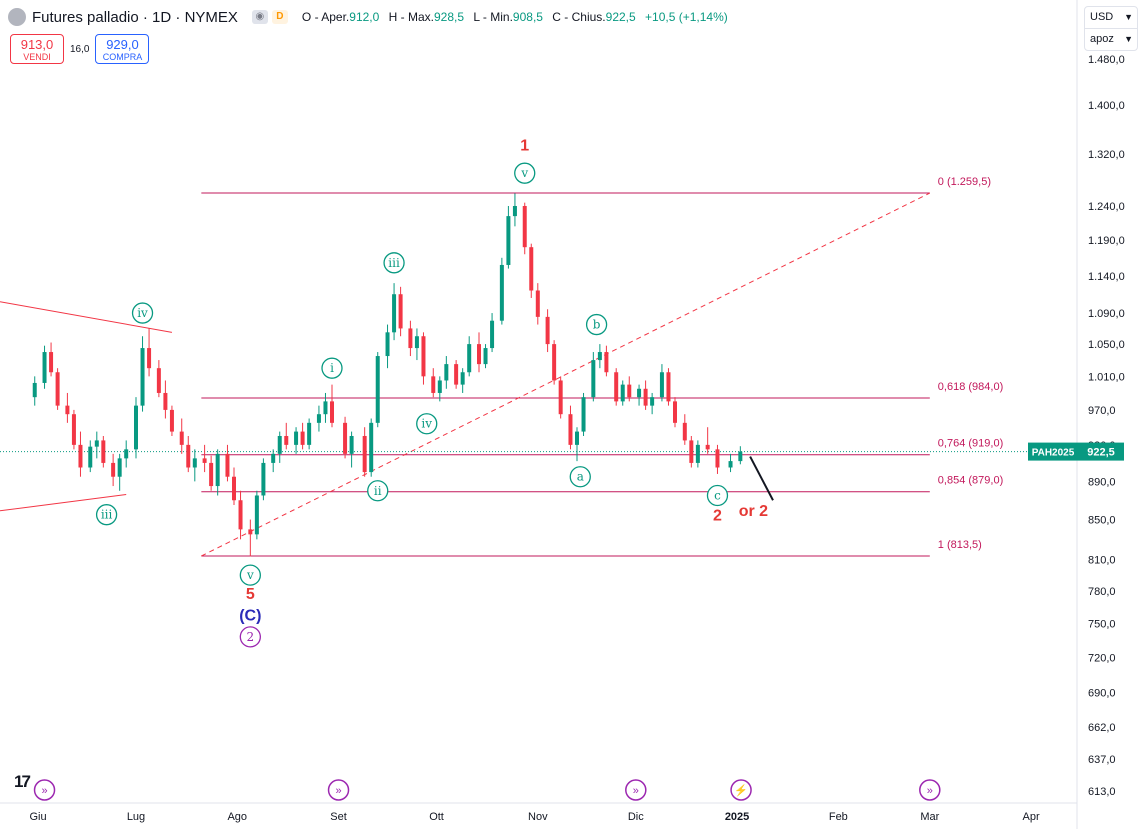 The width and height of the screenshot is (1138, 829). I want to click on buy-button: 929,0 COMPRA, so click(122, 49).